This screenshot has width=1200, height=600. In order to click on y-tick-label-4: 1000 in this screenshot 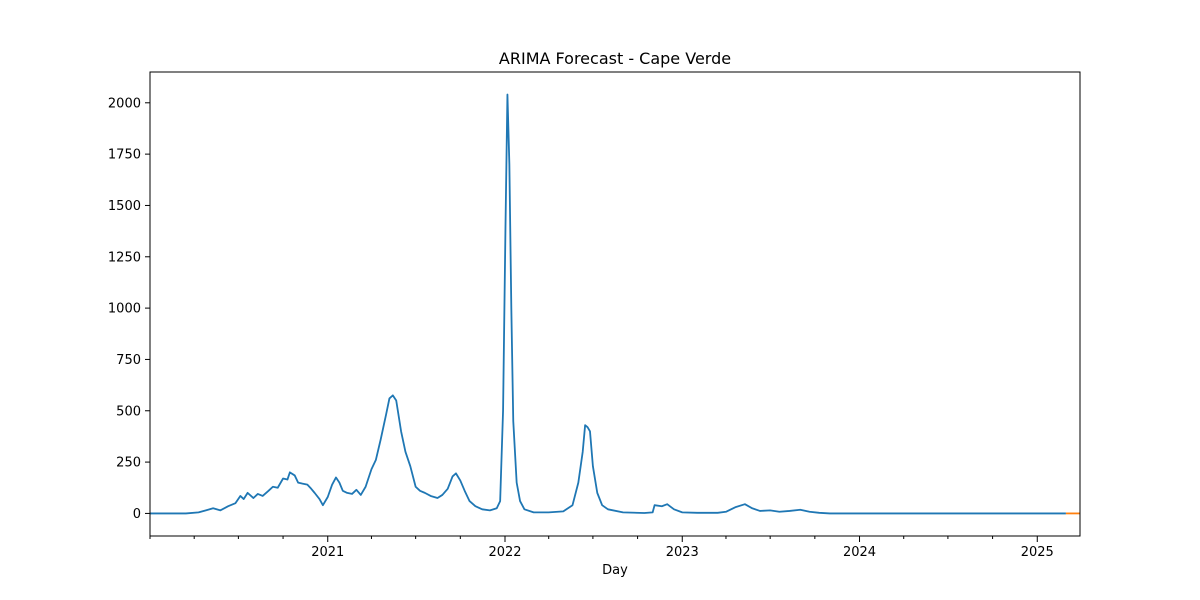, I will do `click(124, 309)`.